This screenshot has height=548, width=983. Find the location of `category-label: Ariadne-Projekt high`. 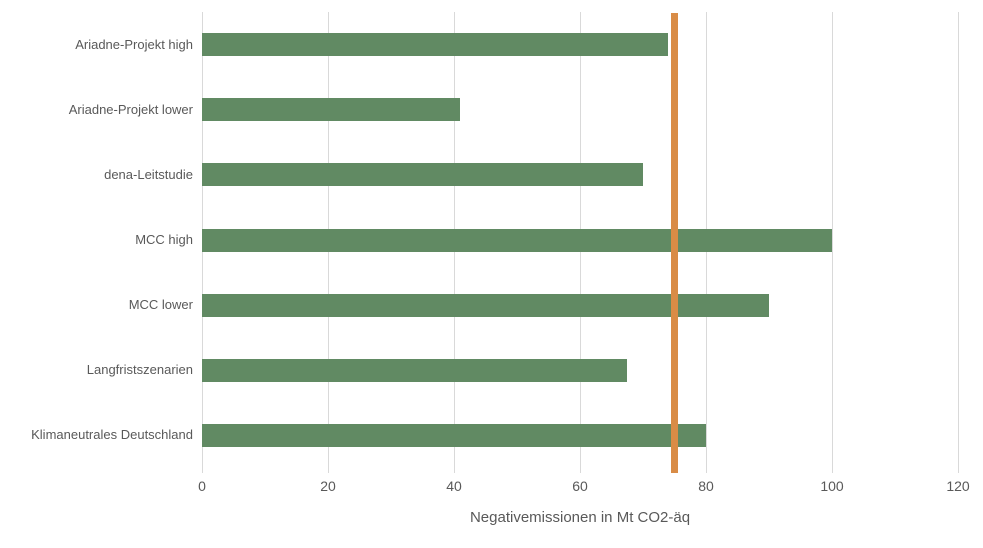

category-label: Ariadne-Projekt high is located at coordinates (134, 44).